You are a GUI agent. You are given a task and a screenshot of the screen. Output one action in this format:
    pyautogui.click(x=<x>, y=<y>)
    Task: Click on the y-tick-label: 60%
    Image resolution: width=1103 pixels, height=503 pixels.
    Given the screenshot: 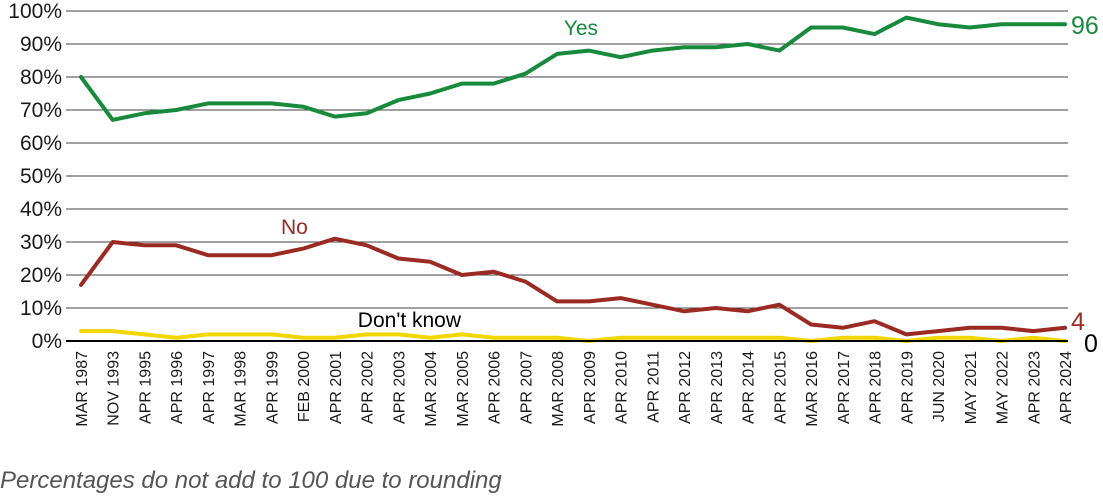 What is the action you would take?
    pyautogui.click(x=41, y=143)
    